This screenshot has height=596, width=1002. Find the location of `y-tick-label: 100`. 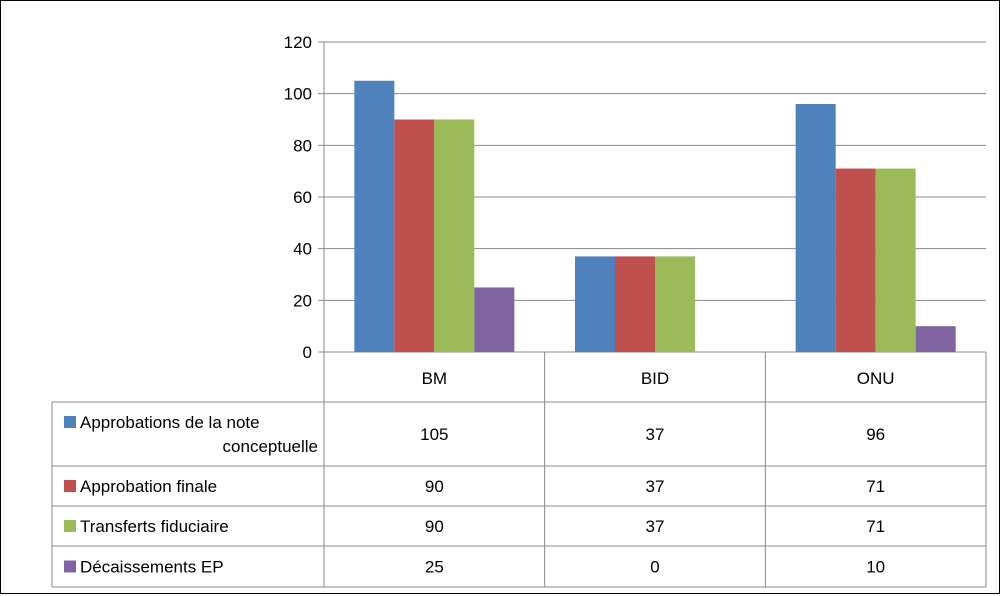

y-tick-label: 100 is located at coordinates (298, 94).